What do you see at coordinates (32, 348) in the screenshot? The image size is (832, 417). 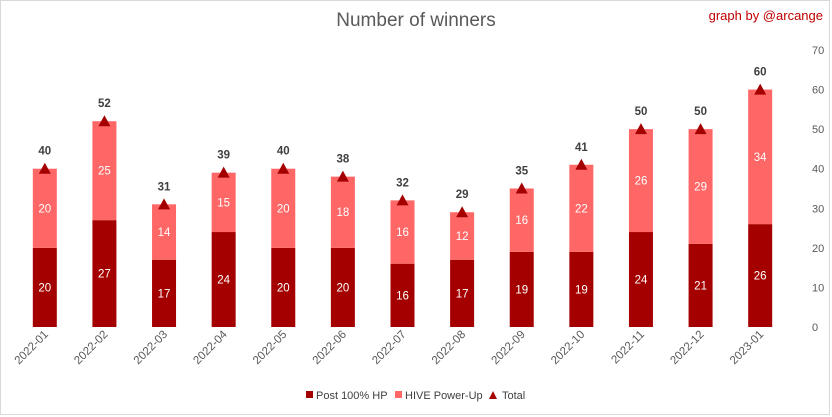 I see `x-tick-label: 2022-01` at bounding box center [32, 348].